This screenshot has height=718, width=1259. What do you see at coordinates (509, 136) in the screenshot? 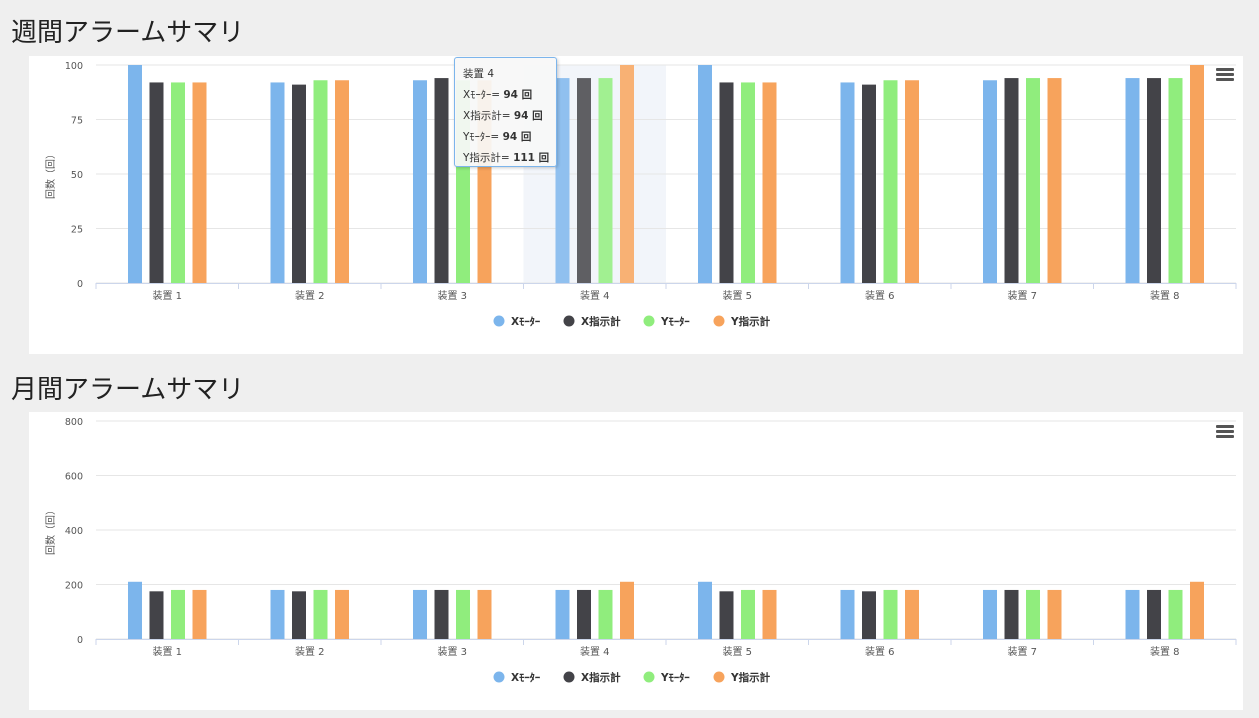
I see `tooltip-row: Yﾓｰﾀｰ= 94 回` at bounding box center [509, 136].